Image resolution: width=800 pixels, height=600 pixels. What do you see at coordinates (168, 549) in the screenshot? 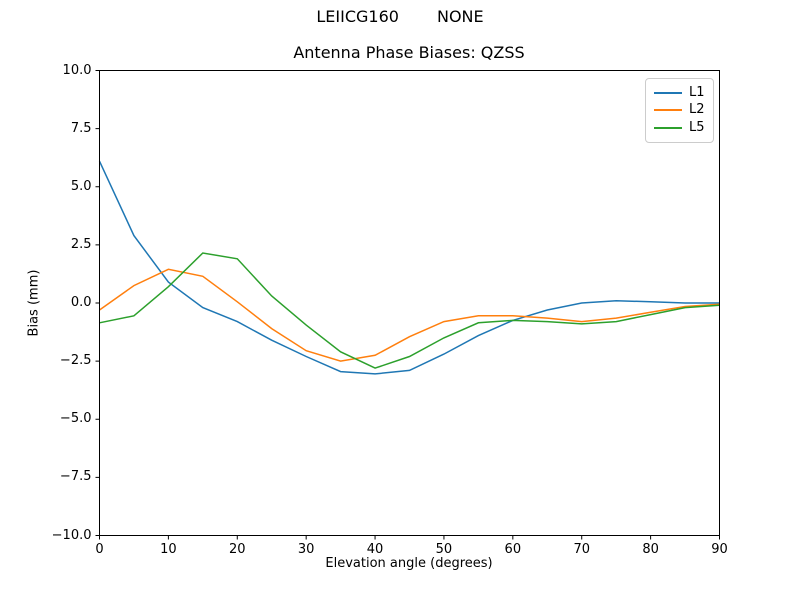
I see `x-tick-label-10: 10` at bounding box center [168, 549].